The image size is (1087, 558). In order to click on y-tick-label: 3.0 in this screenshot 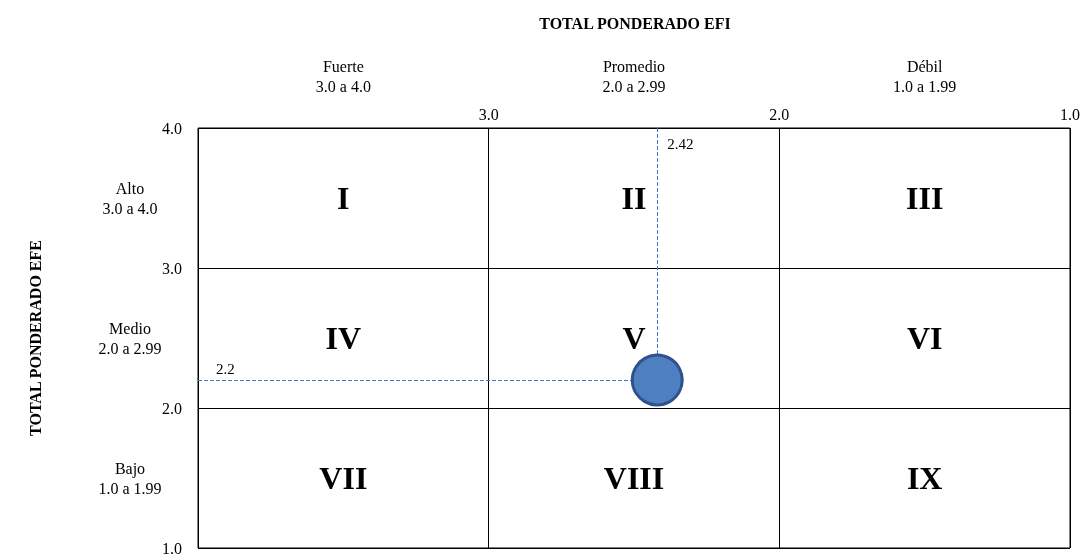, I will do `click(172, 268)`.